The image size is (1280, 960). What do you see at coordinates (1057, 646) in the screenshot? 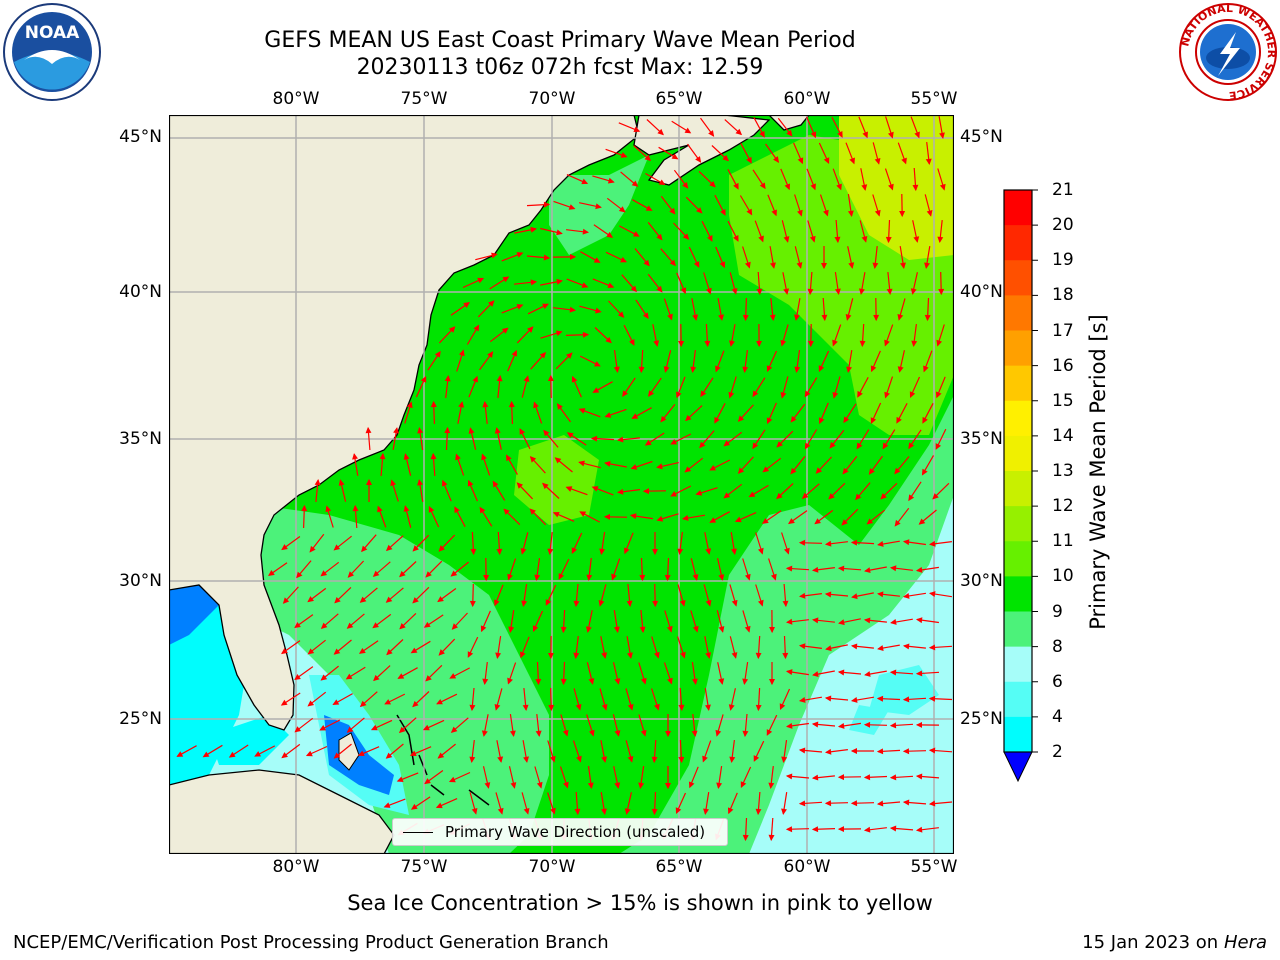
I see `colorbar-tick-8: 8` at bounding box center [1057, 646].